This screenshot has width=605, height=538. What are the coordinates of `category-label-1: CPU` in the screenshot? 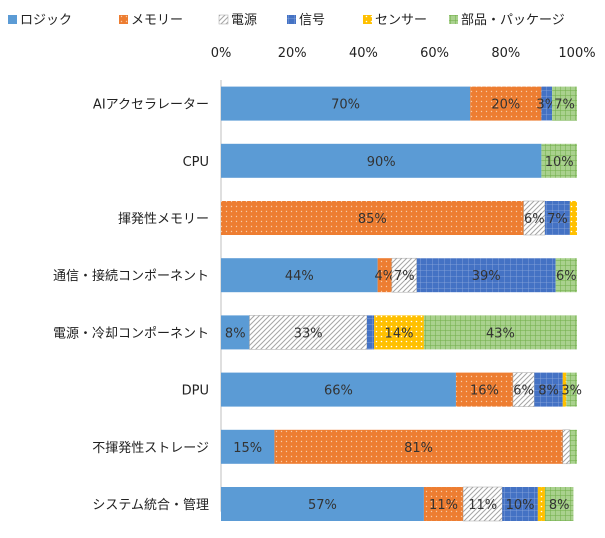 It's located at (196, 162).